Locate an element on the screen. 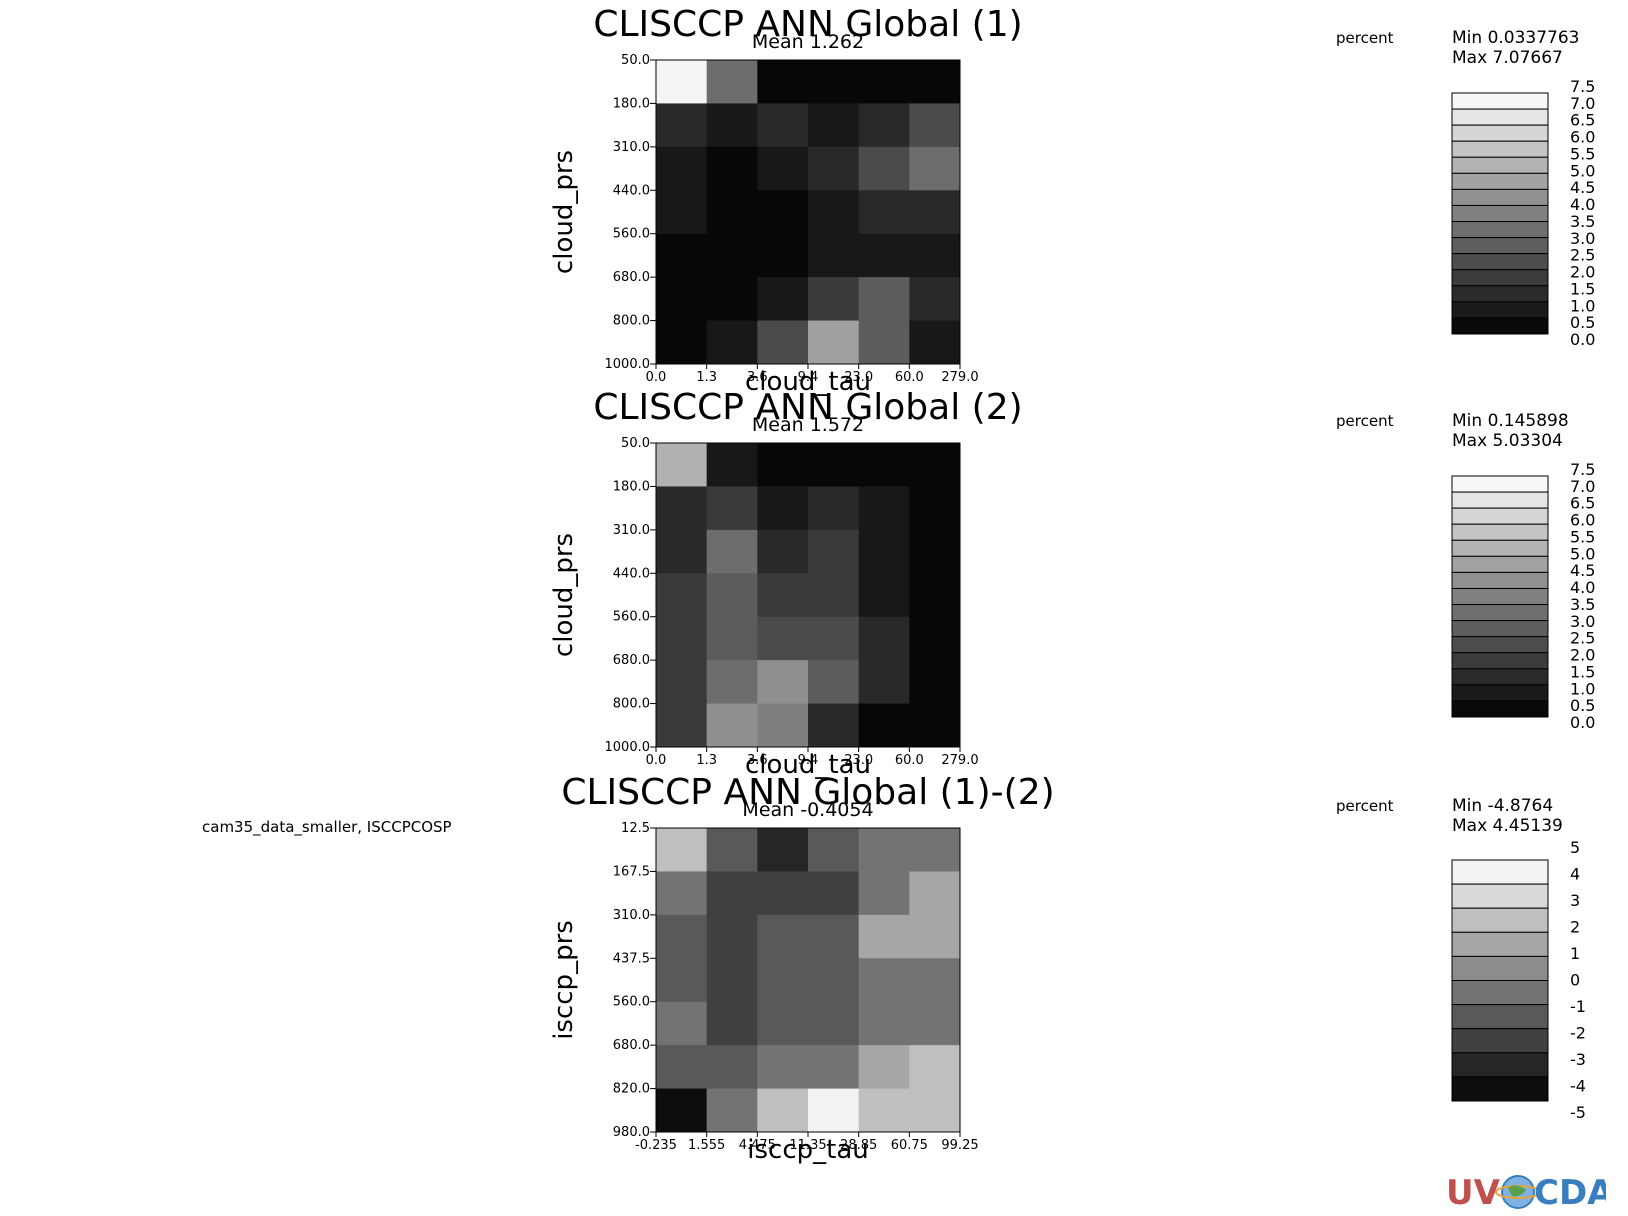 This screenshot has width=1628, height=1216. colorbar-label: -5 is located at coordinates (1578, 1112).